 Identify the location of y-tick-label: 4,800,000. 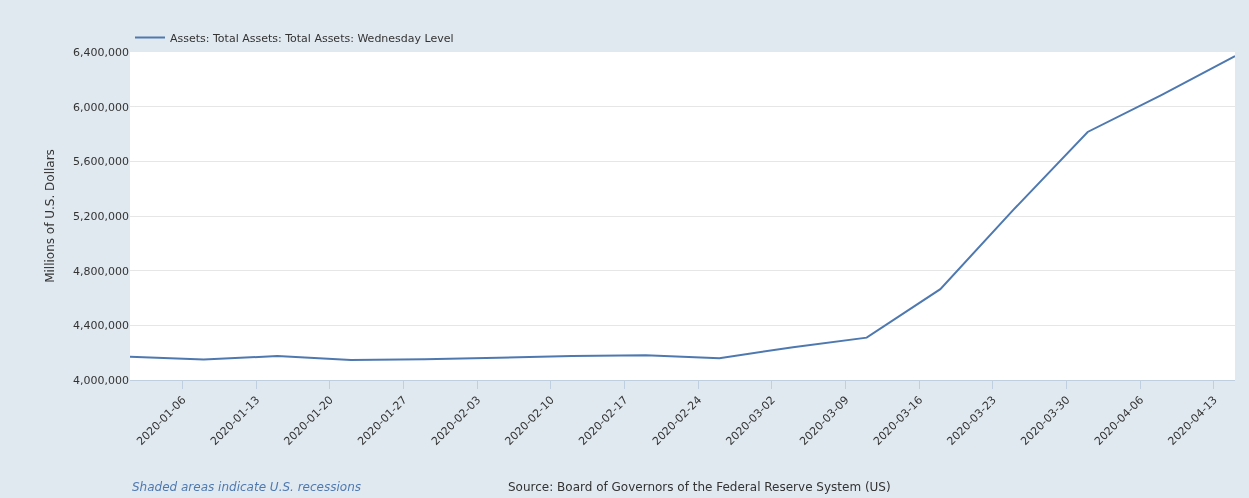
(101, 271).